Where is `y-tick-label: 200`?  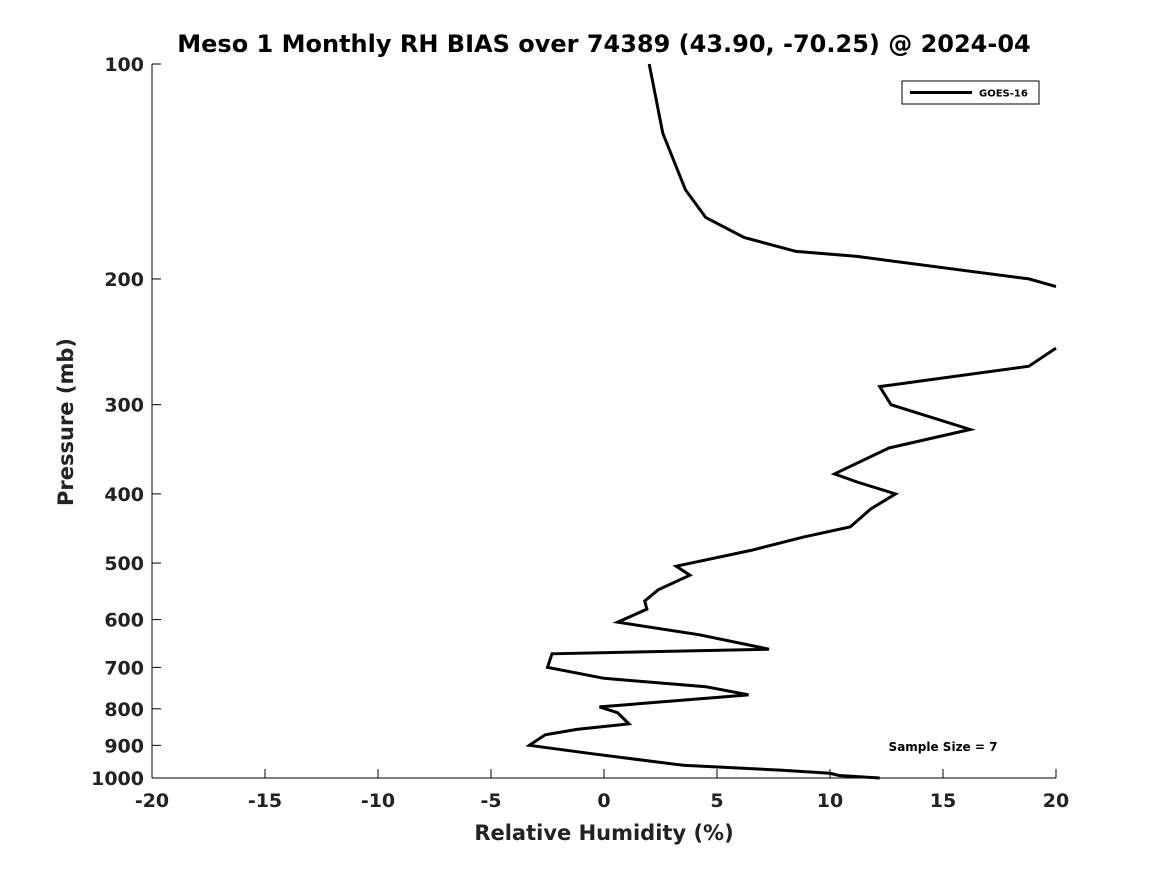
y-tick-label: 200 is located at coordinates (124, 280).